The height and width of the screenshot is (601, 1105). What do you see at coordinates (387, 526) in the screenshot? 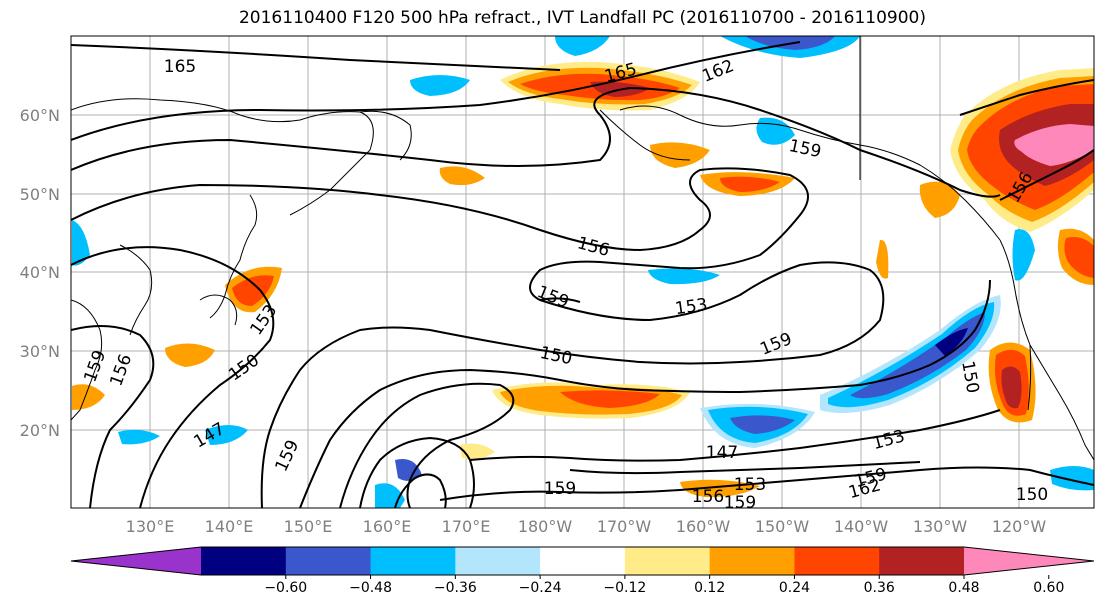
I see `lon-label: 160°E` at bounding box center [387, 526].